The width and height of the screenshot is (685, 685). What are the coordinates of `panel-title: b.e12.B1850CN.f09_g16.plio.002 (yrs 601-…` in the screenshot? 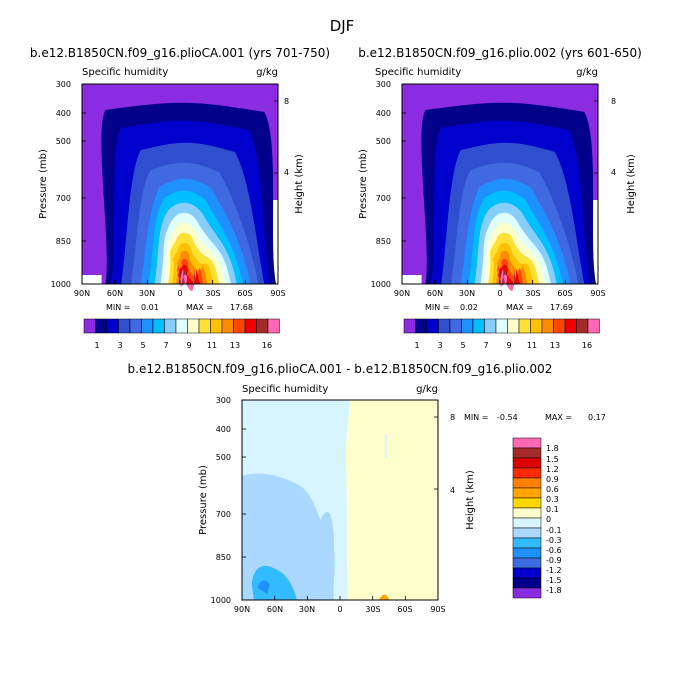 It's located at (500, 53).